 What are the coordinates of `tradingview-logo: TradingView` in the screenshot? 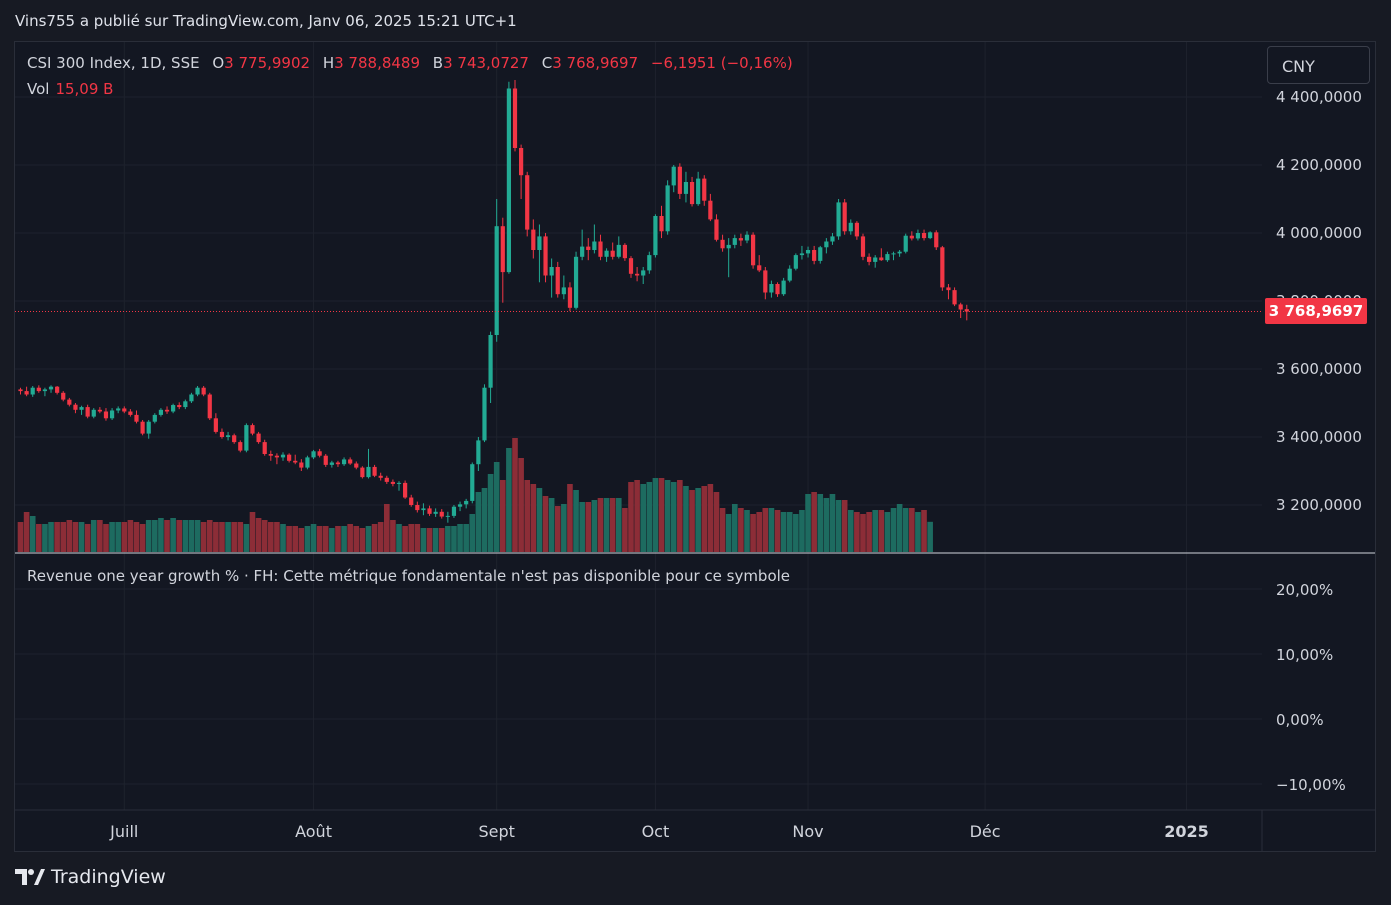 It's located at (90, 877).